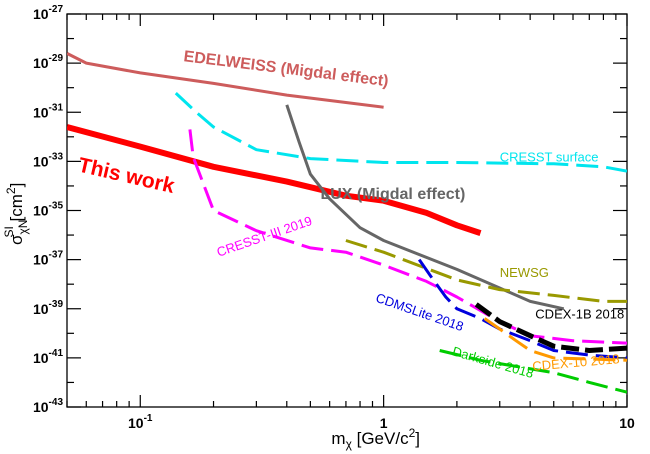 Image resolution: width=650 pixels, height=454 pixels. What do you see at coordinates (48, 308) in the screenshot?
I see `y-tick-label: 10-39` at bounding box center [48, 308].